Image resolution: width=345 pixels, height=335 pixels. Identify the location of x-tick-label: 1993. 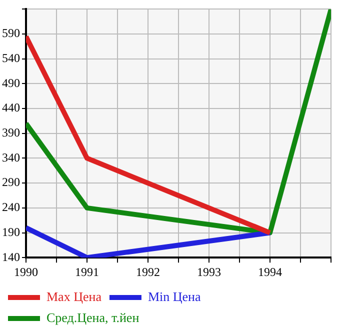
(209, 271).